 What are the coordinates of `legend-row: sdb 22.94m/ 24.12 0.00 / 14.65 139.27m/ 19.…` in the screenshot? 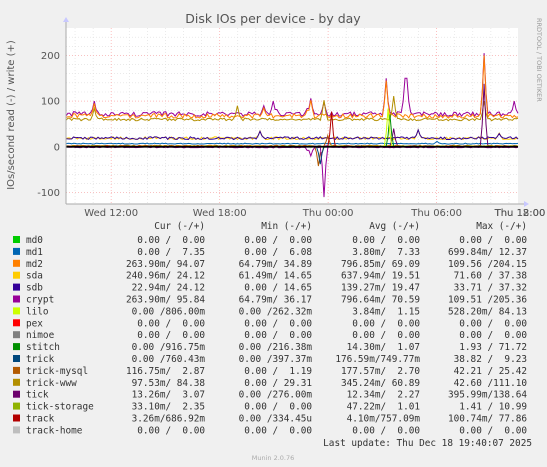 It's located at (270, 288).